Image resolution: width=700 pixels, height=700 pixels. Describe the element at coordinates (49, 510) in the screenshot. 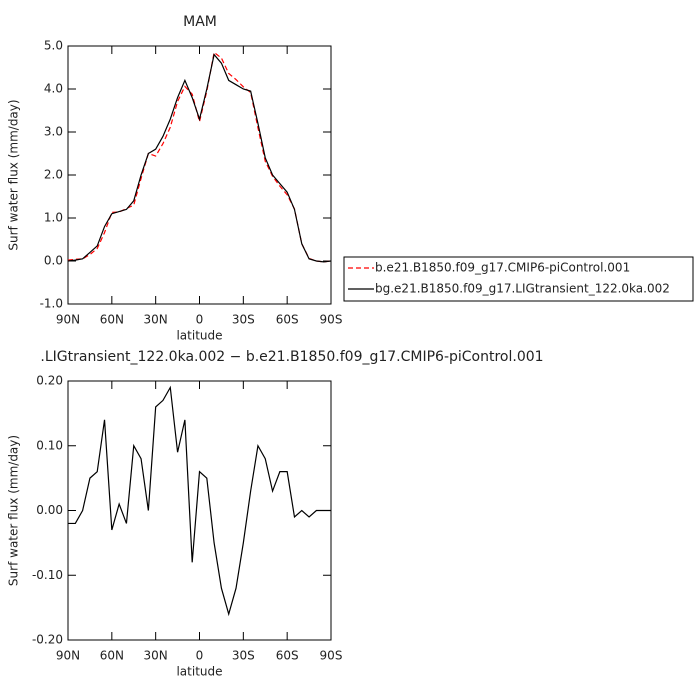

I see `y-tick-label: 0.00` at that location.